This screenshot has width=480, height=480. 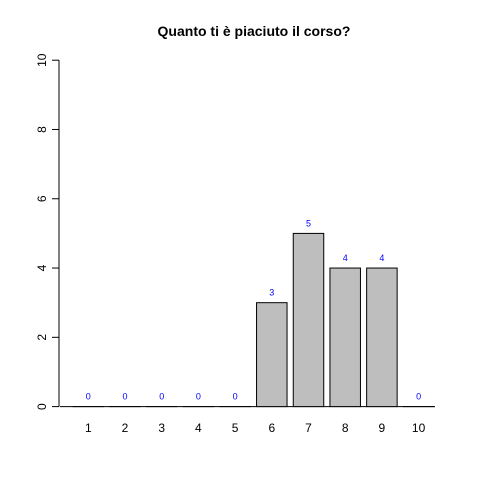 What do you see at coordinates (42, 60) in the screenshot?
I see `y-tick-label: 10` at bounding box center [42, 60].